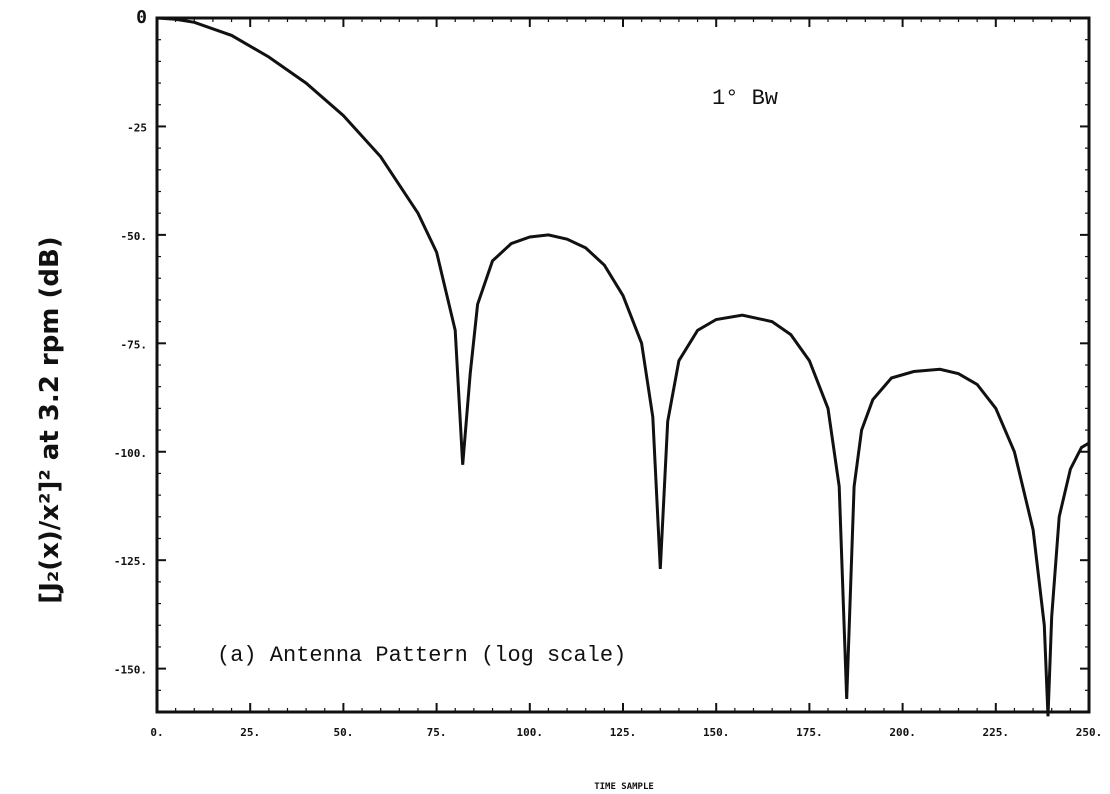 The width and height of the screenshot is (1110, 794). I want to click on x-tick-label: 50., so click(343, 732).